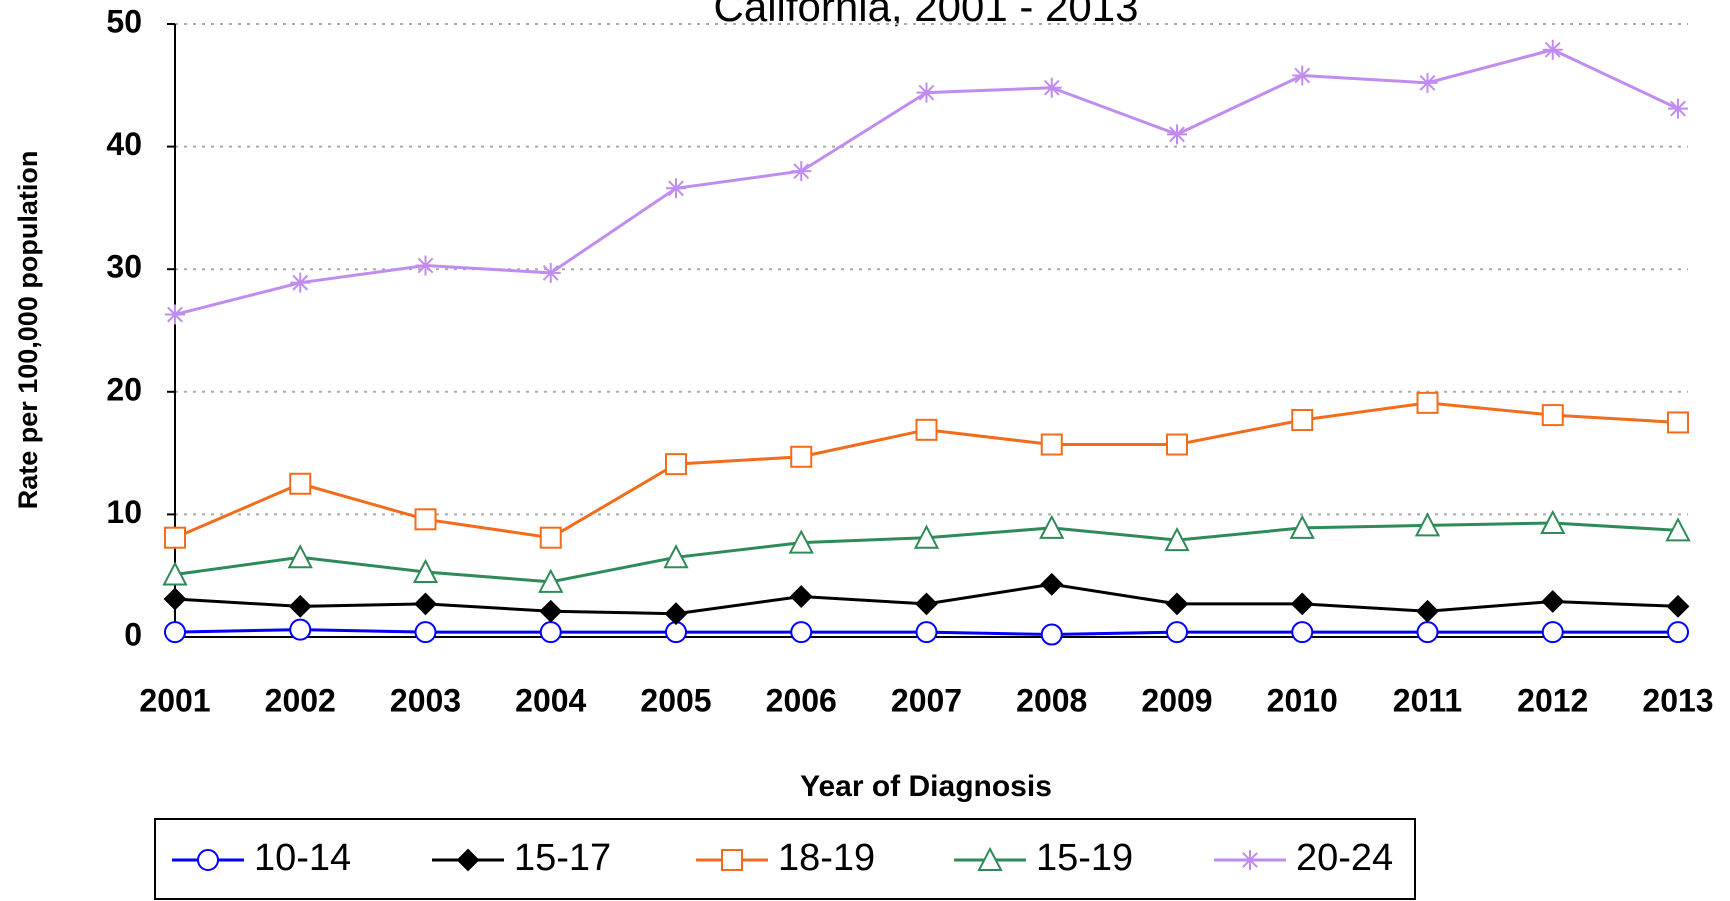 This screenshot has width=1730, height=901. Describe the element at coordinates (1677, 700) in the screenshot. I see `x-tick-label: 2013` at that location.